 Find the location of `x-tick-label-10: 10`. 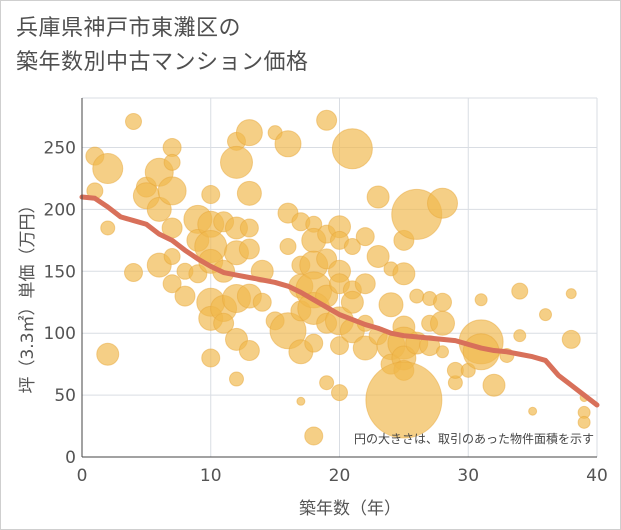

x-tick-label-10: 10 is located at coordinates (211, 476).